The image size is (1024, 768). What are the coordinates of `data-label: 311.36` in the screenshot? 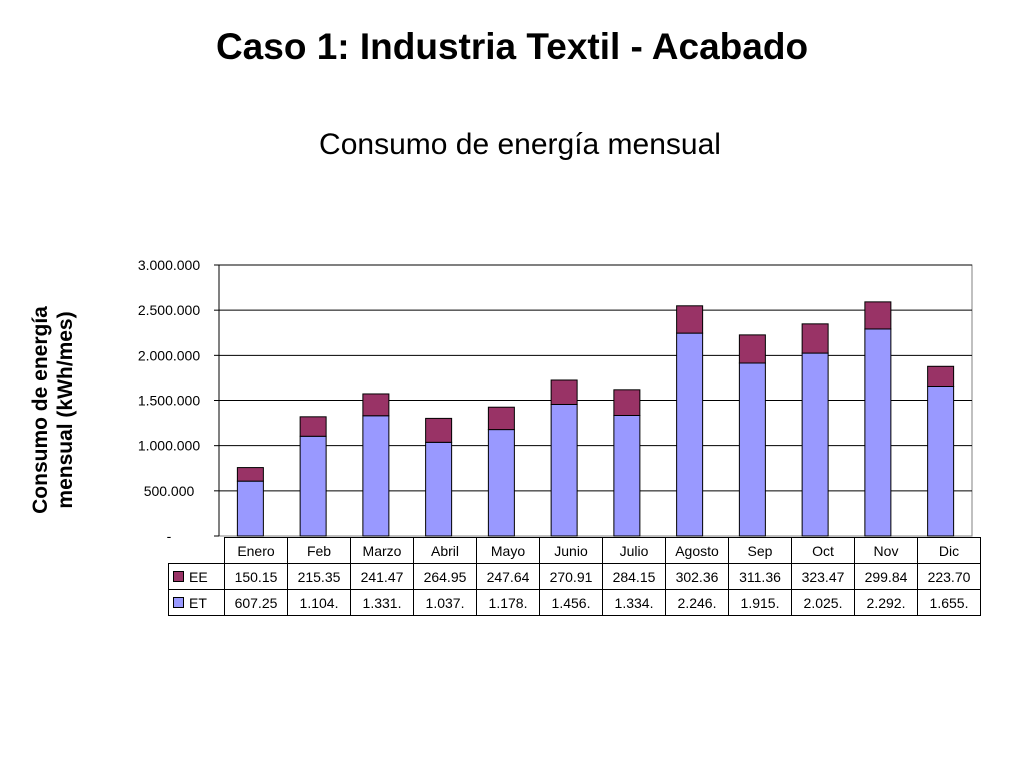 It's located at (760, 576).